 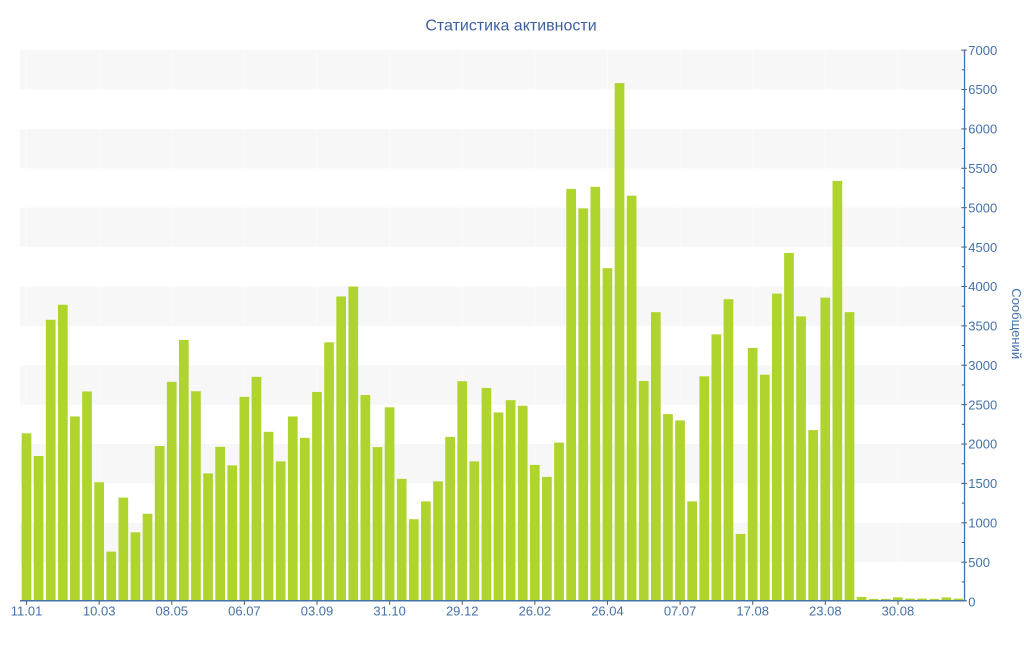 What do you see at coordinates (898, 611) in the screenshot?
I see `svg-text: 30.08` at bounding box center [898, 611].